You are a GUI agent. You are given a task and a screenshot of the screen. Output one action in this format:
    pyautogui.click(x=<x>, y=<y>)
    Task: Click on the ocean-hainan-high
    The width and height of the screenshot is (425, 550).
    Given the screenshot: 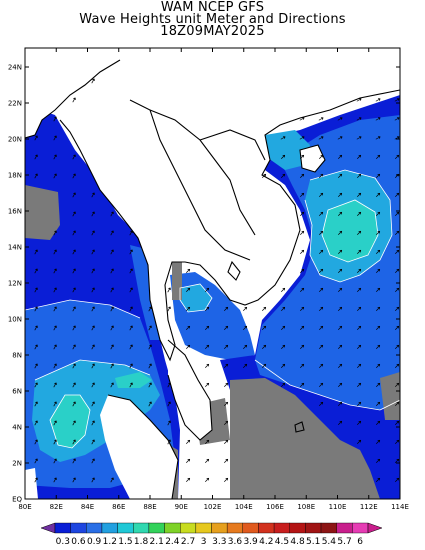 What is the action you would take?
    pyautogui.click(x=287, y=150)
    